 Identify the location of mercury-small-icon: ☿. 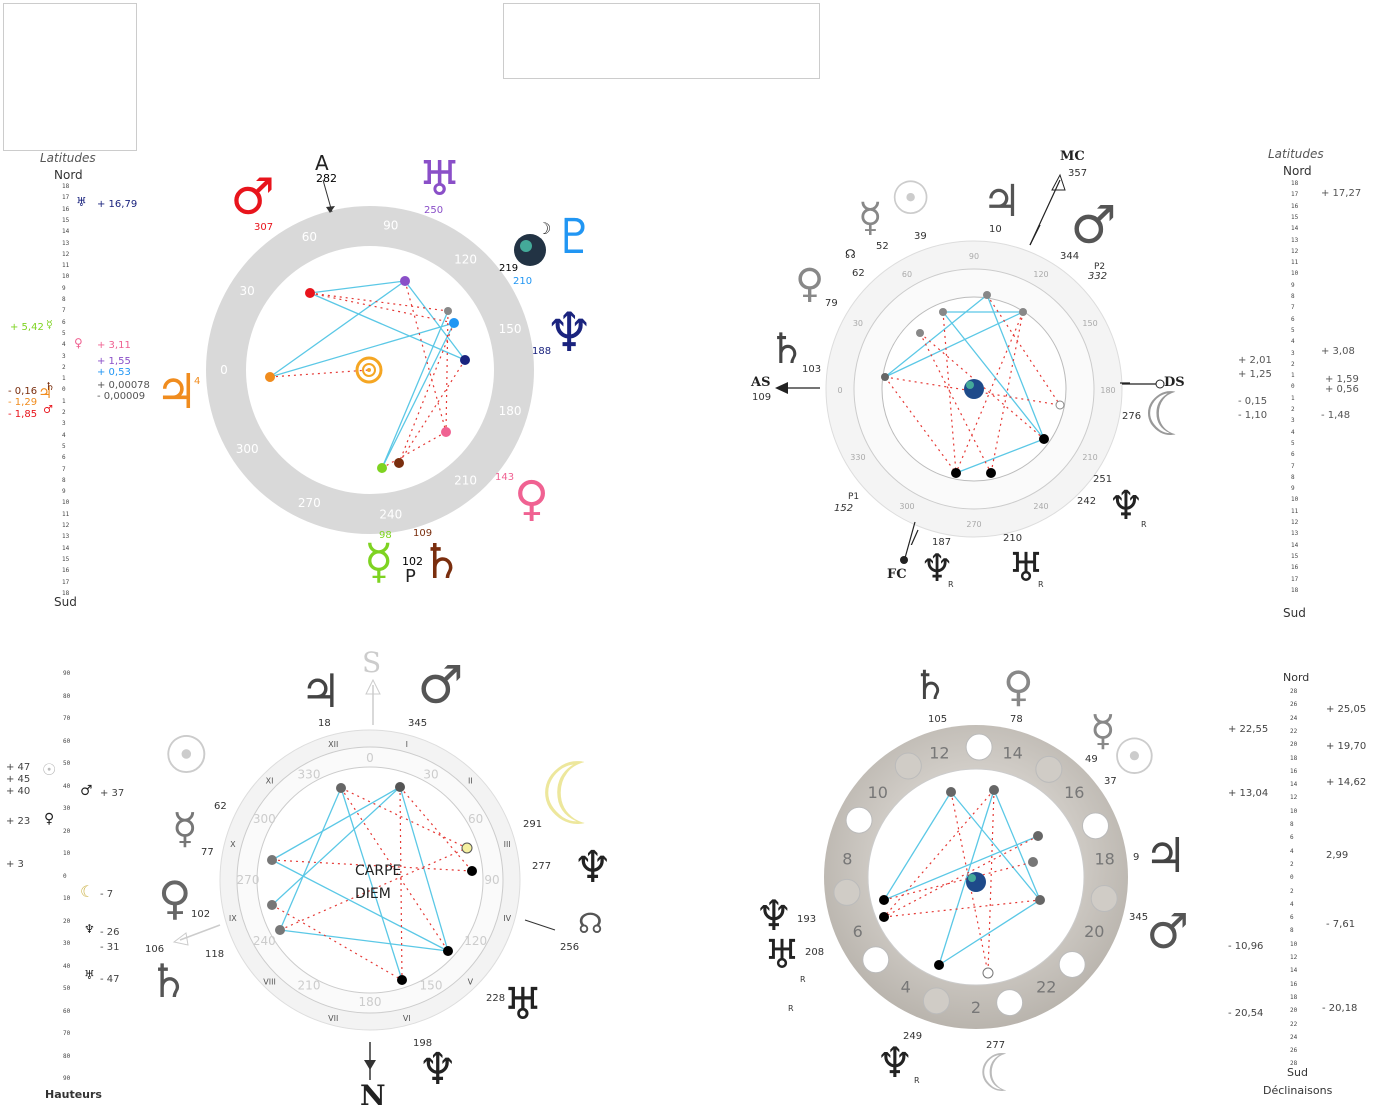
(49, 324).